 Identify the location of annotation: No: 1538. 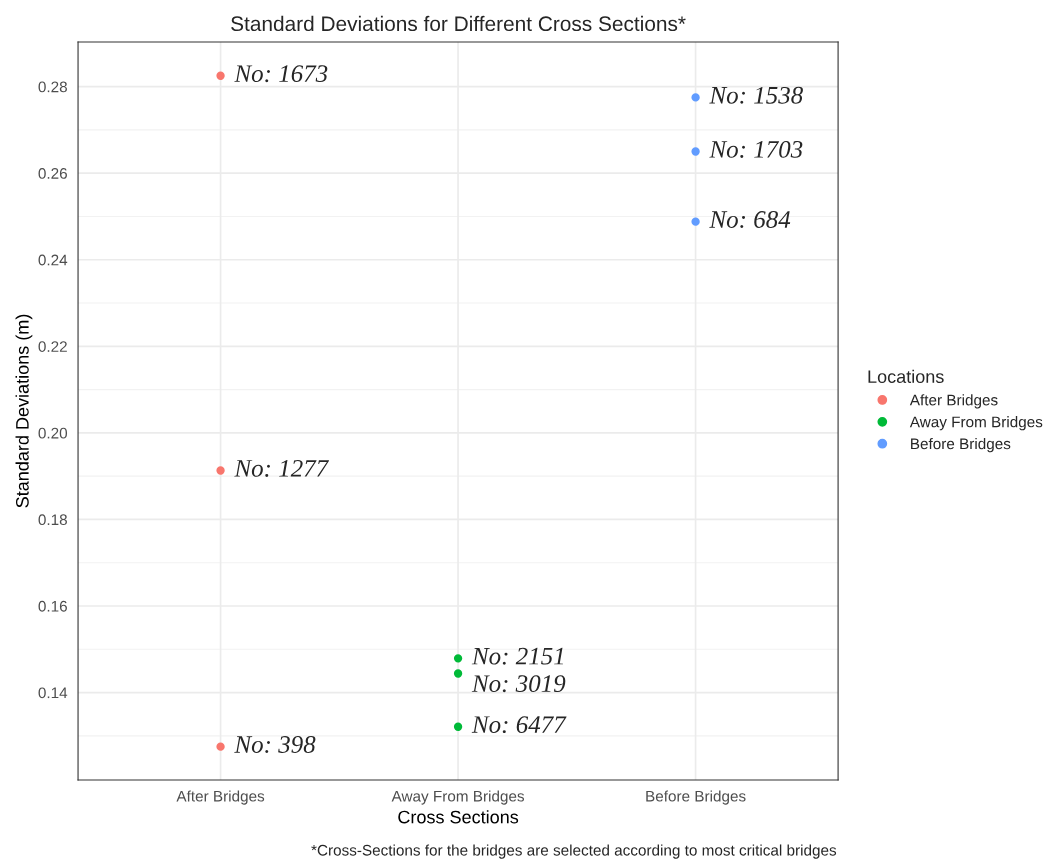
(756, 95).